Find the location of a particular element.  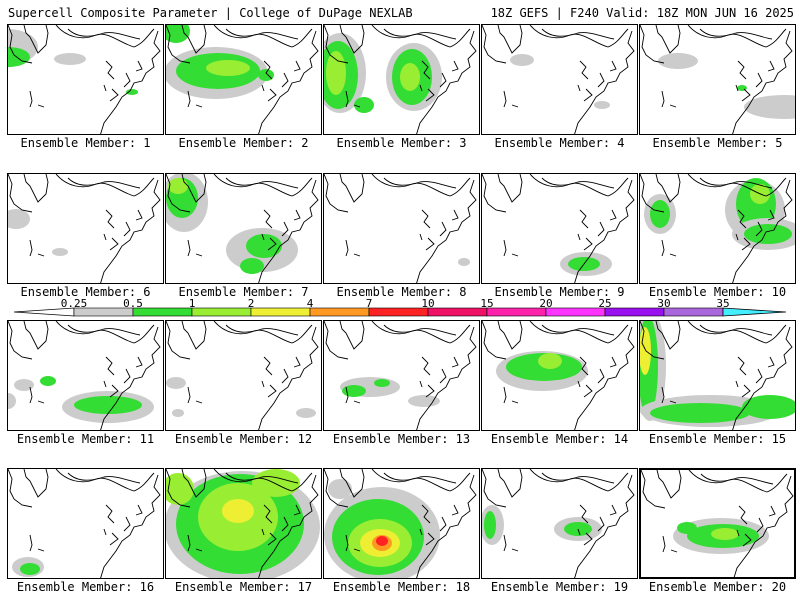

ensemble-member-label: Ensemble Member: 9 is located at coordinates (559, 292).